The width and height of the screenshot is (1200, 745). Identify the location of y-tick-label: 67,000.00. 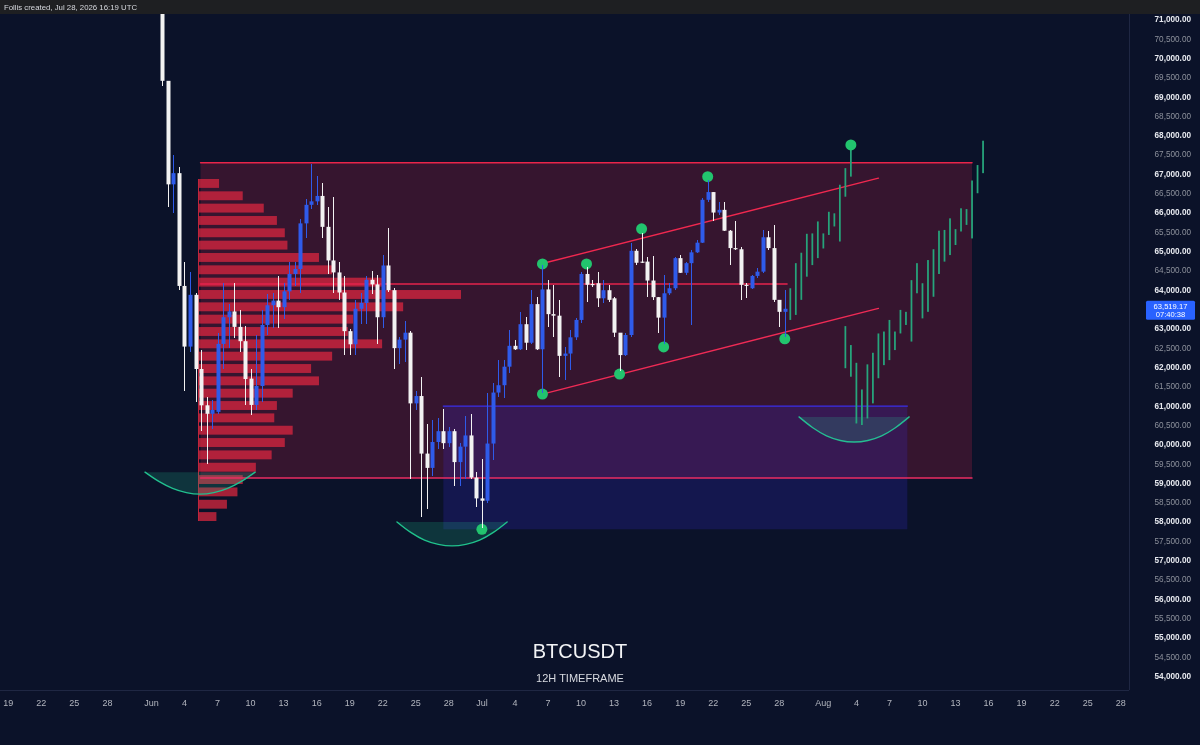
(1173, 174).